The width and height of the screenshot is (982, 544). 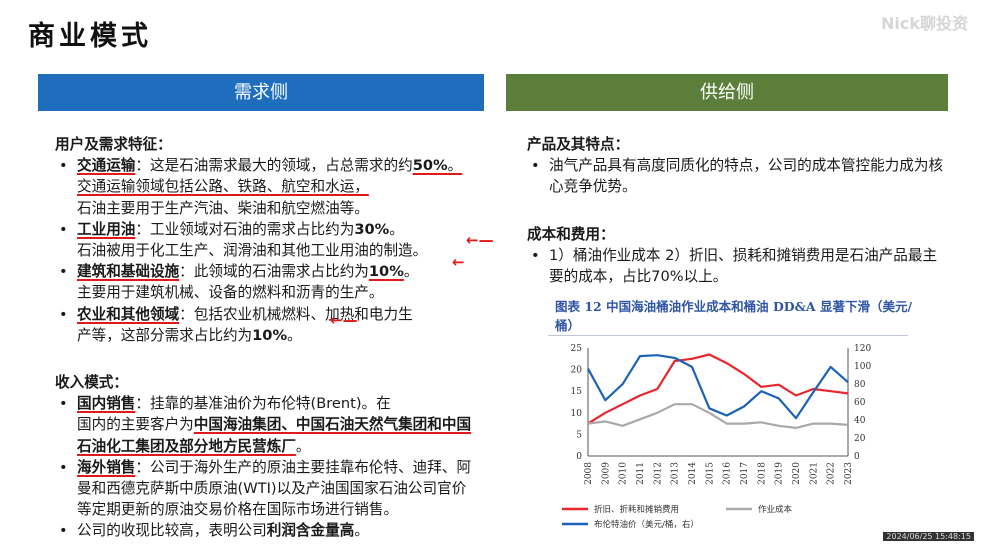 What do you see at coordinates (294, 335) in the screenshot?
I see `agri-text-3: 。` at bounding box center [294, 335].